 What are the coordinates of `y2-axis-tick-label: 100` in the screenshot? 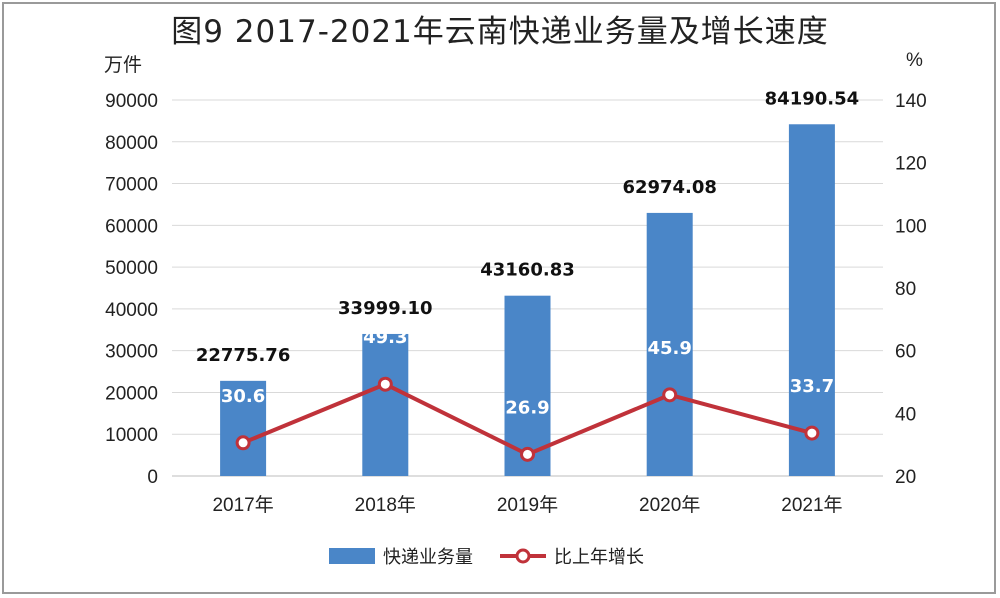 It's located at (911, 226).